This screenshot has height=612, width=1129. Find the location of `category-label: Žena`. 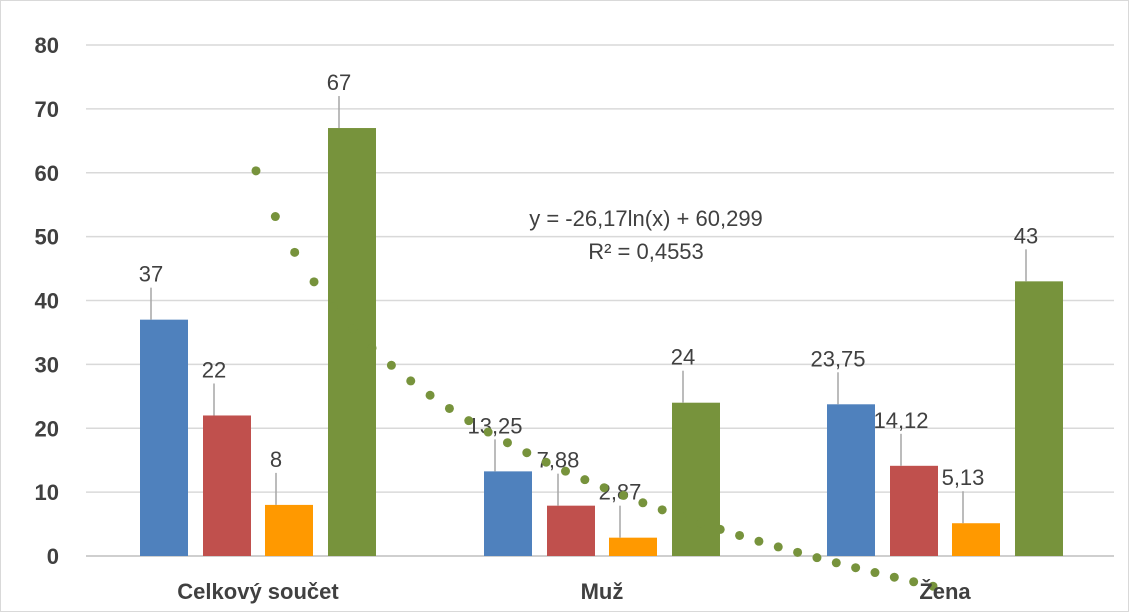

category-label: Žena is located at coordinates (945, 591).